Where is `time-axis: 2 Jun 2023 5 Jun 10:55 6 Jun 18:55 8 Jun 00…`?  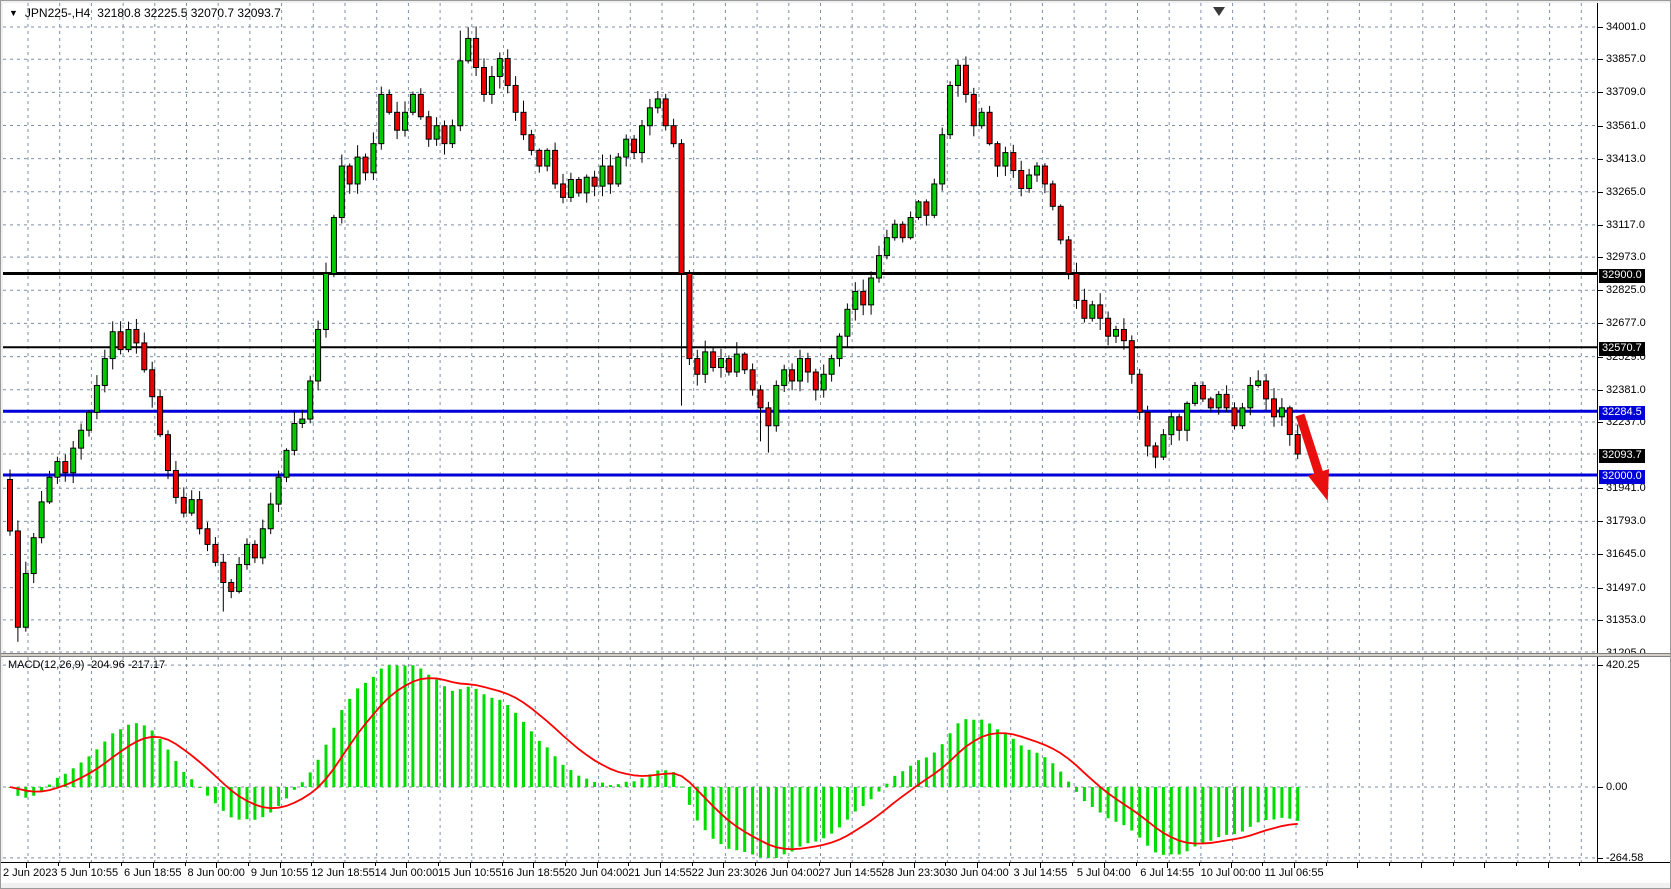
time-axis: 2 Jun 2023 5 Jun 10:55 6 Jun 18:55 8 Jun 00… is located at coordinates (835, 872).